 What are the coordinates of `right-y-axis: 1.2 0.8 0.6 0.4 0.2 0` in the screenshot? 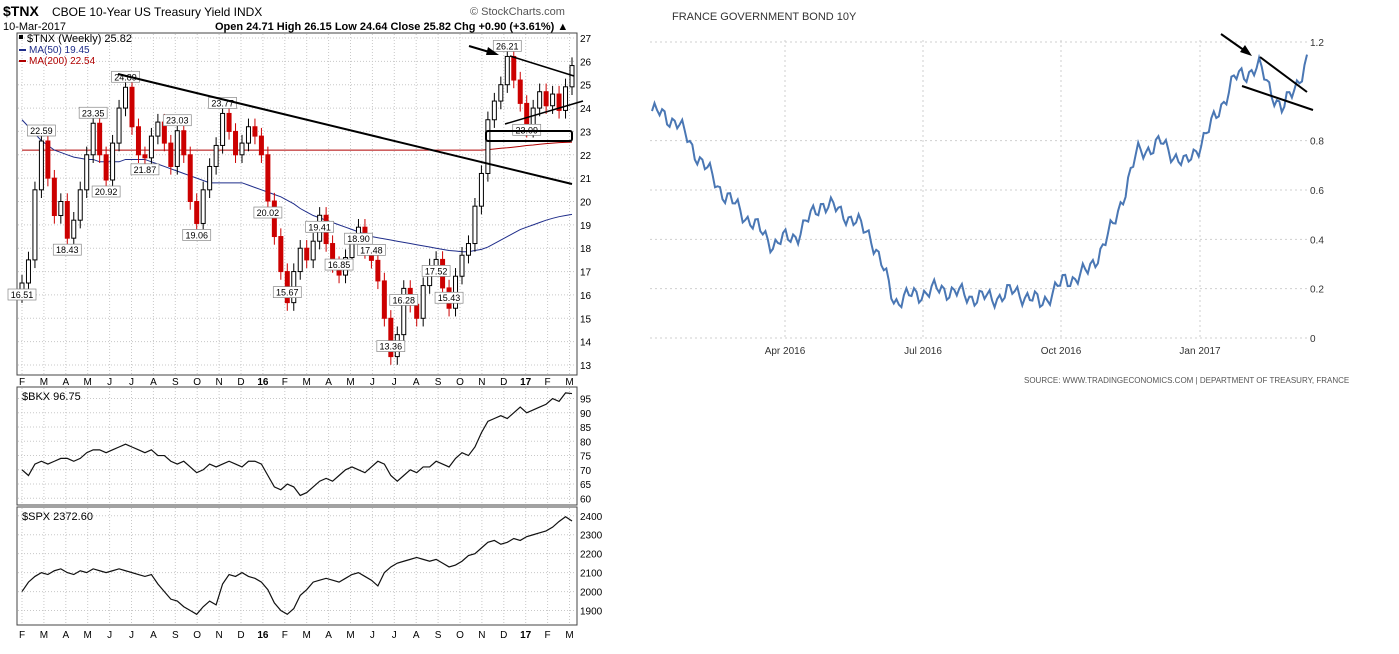 It's located at (1317, 191).